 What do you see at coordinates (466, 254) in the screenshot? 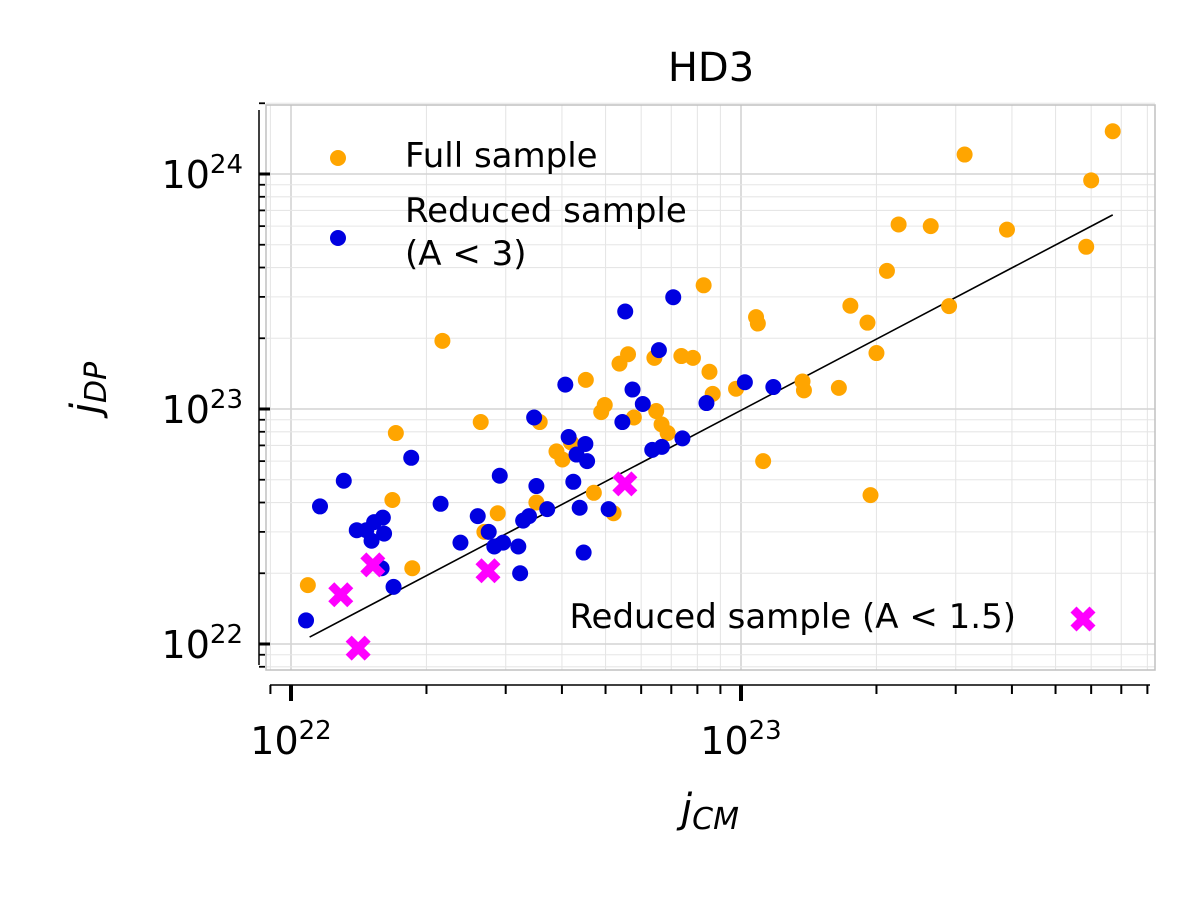
I see `legend-label-reduced-sample-line2: (A < 3)` at bounding box center [466, 254].